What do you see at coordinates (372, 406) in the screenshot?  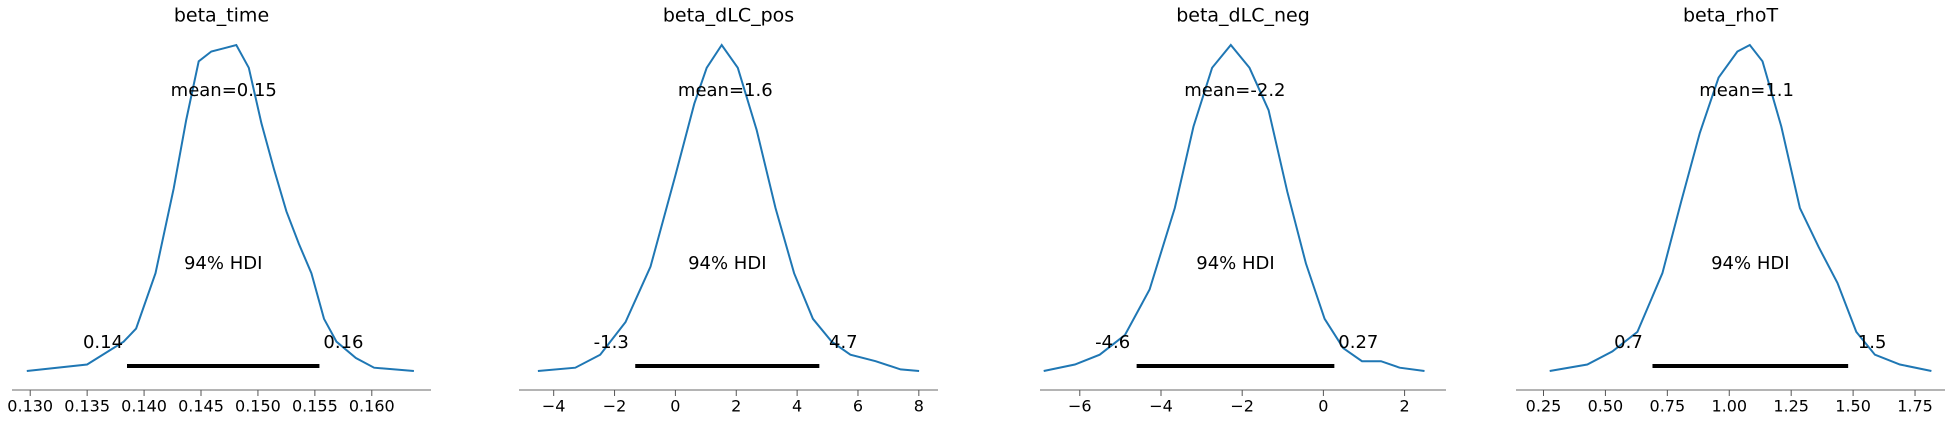 I see `x-tick-label: 0.160` at bounding box center [372, 406].